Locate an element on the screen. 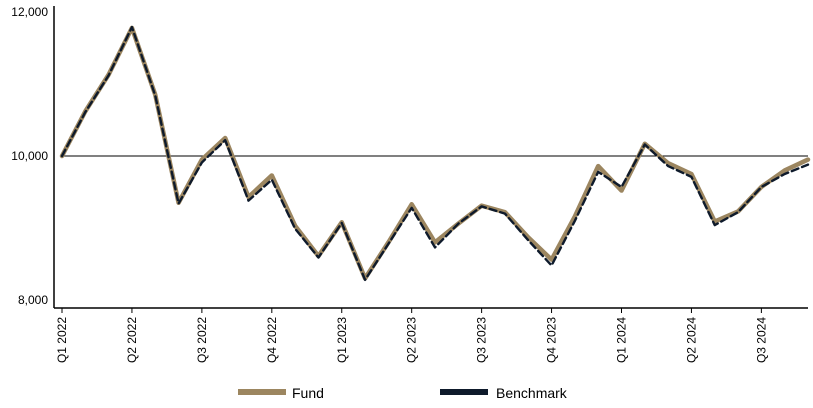 Image resolution: width=813 pixels, height=408 pixels. legend-swatch-fund is located at coordinates (262, 392).